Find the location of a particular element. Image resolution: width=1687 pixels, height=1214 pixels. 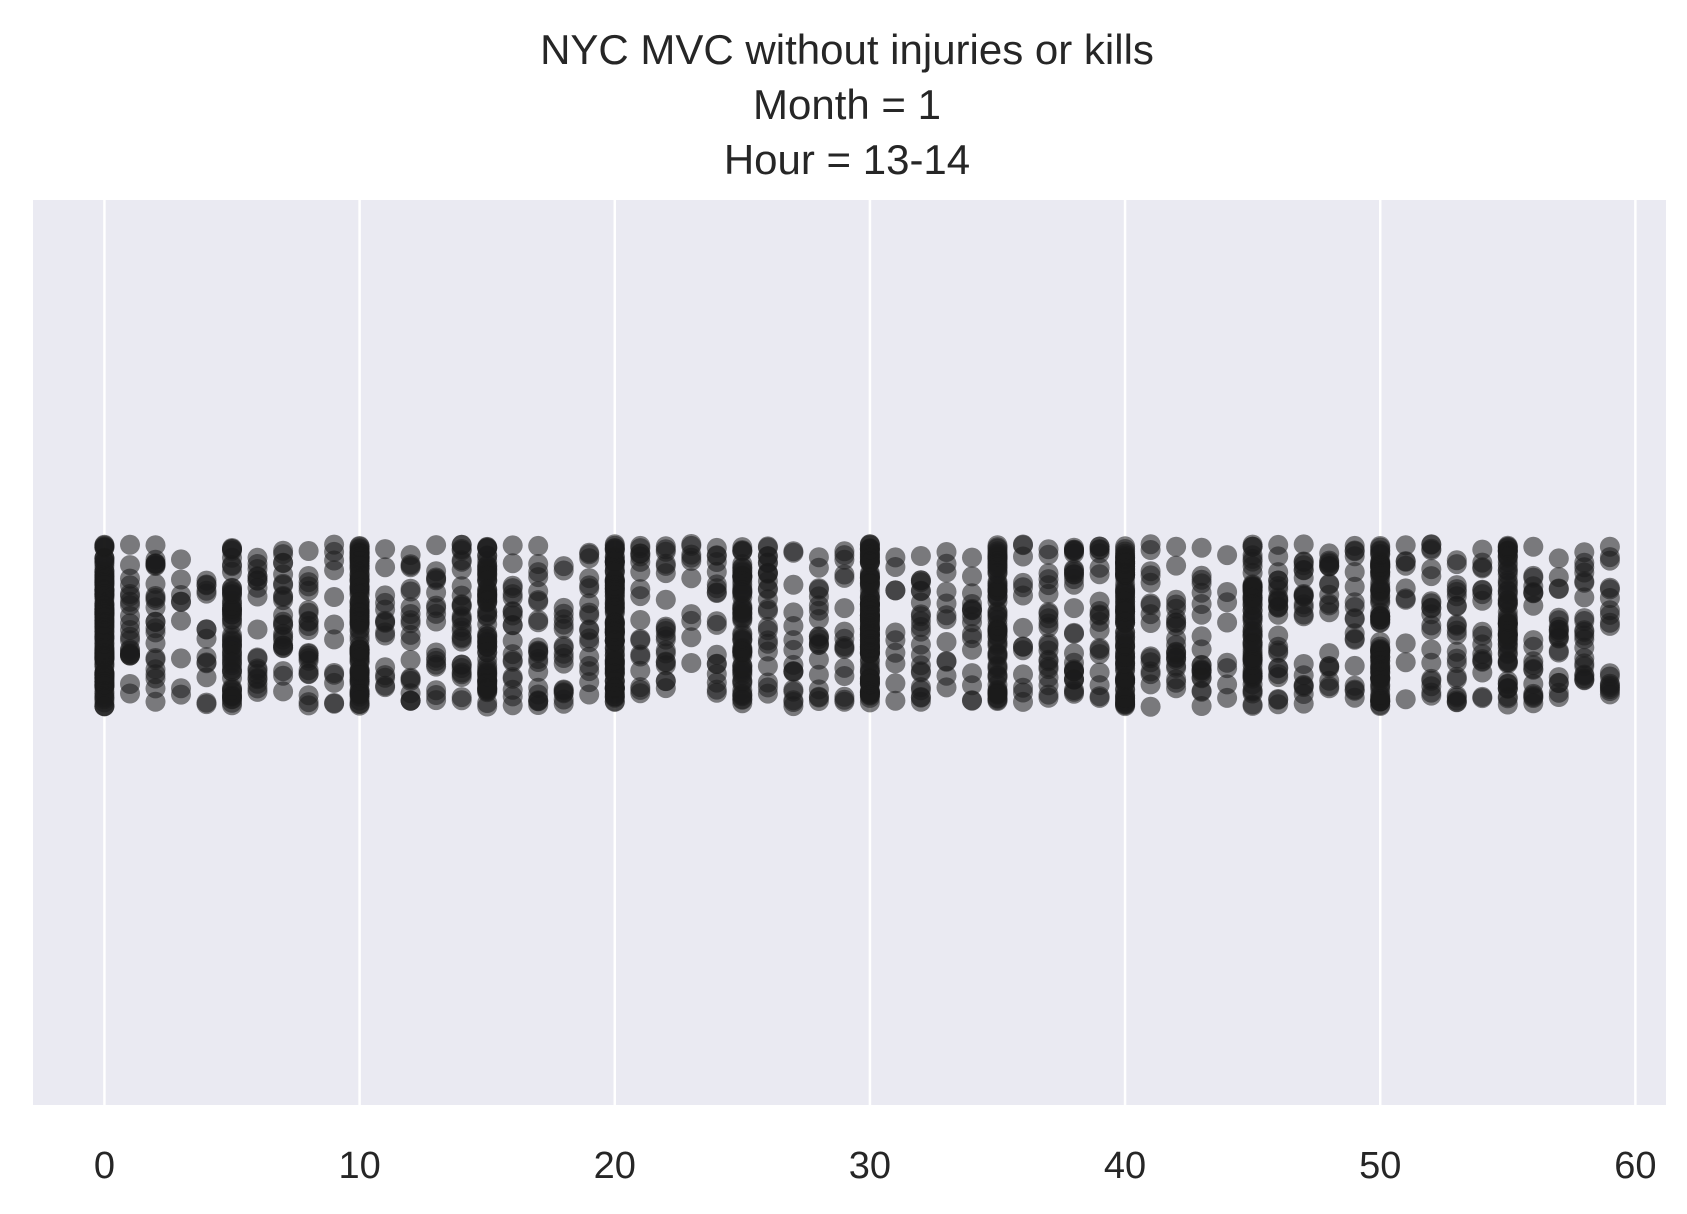

data-points is located at coordinates (857, 625).